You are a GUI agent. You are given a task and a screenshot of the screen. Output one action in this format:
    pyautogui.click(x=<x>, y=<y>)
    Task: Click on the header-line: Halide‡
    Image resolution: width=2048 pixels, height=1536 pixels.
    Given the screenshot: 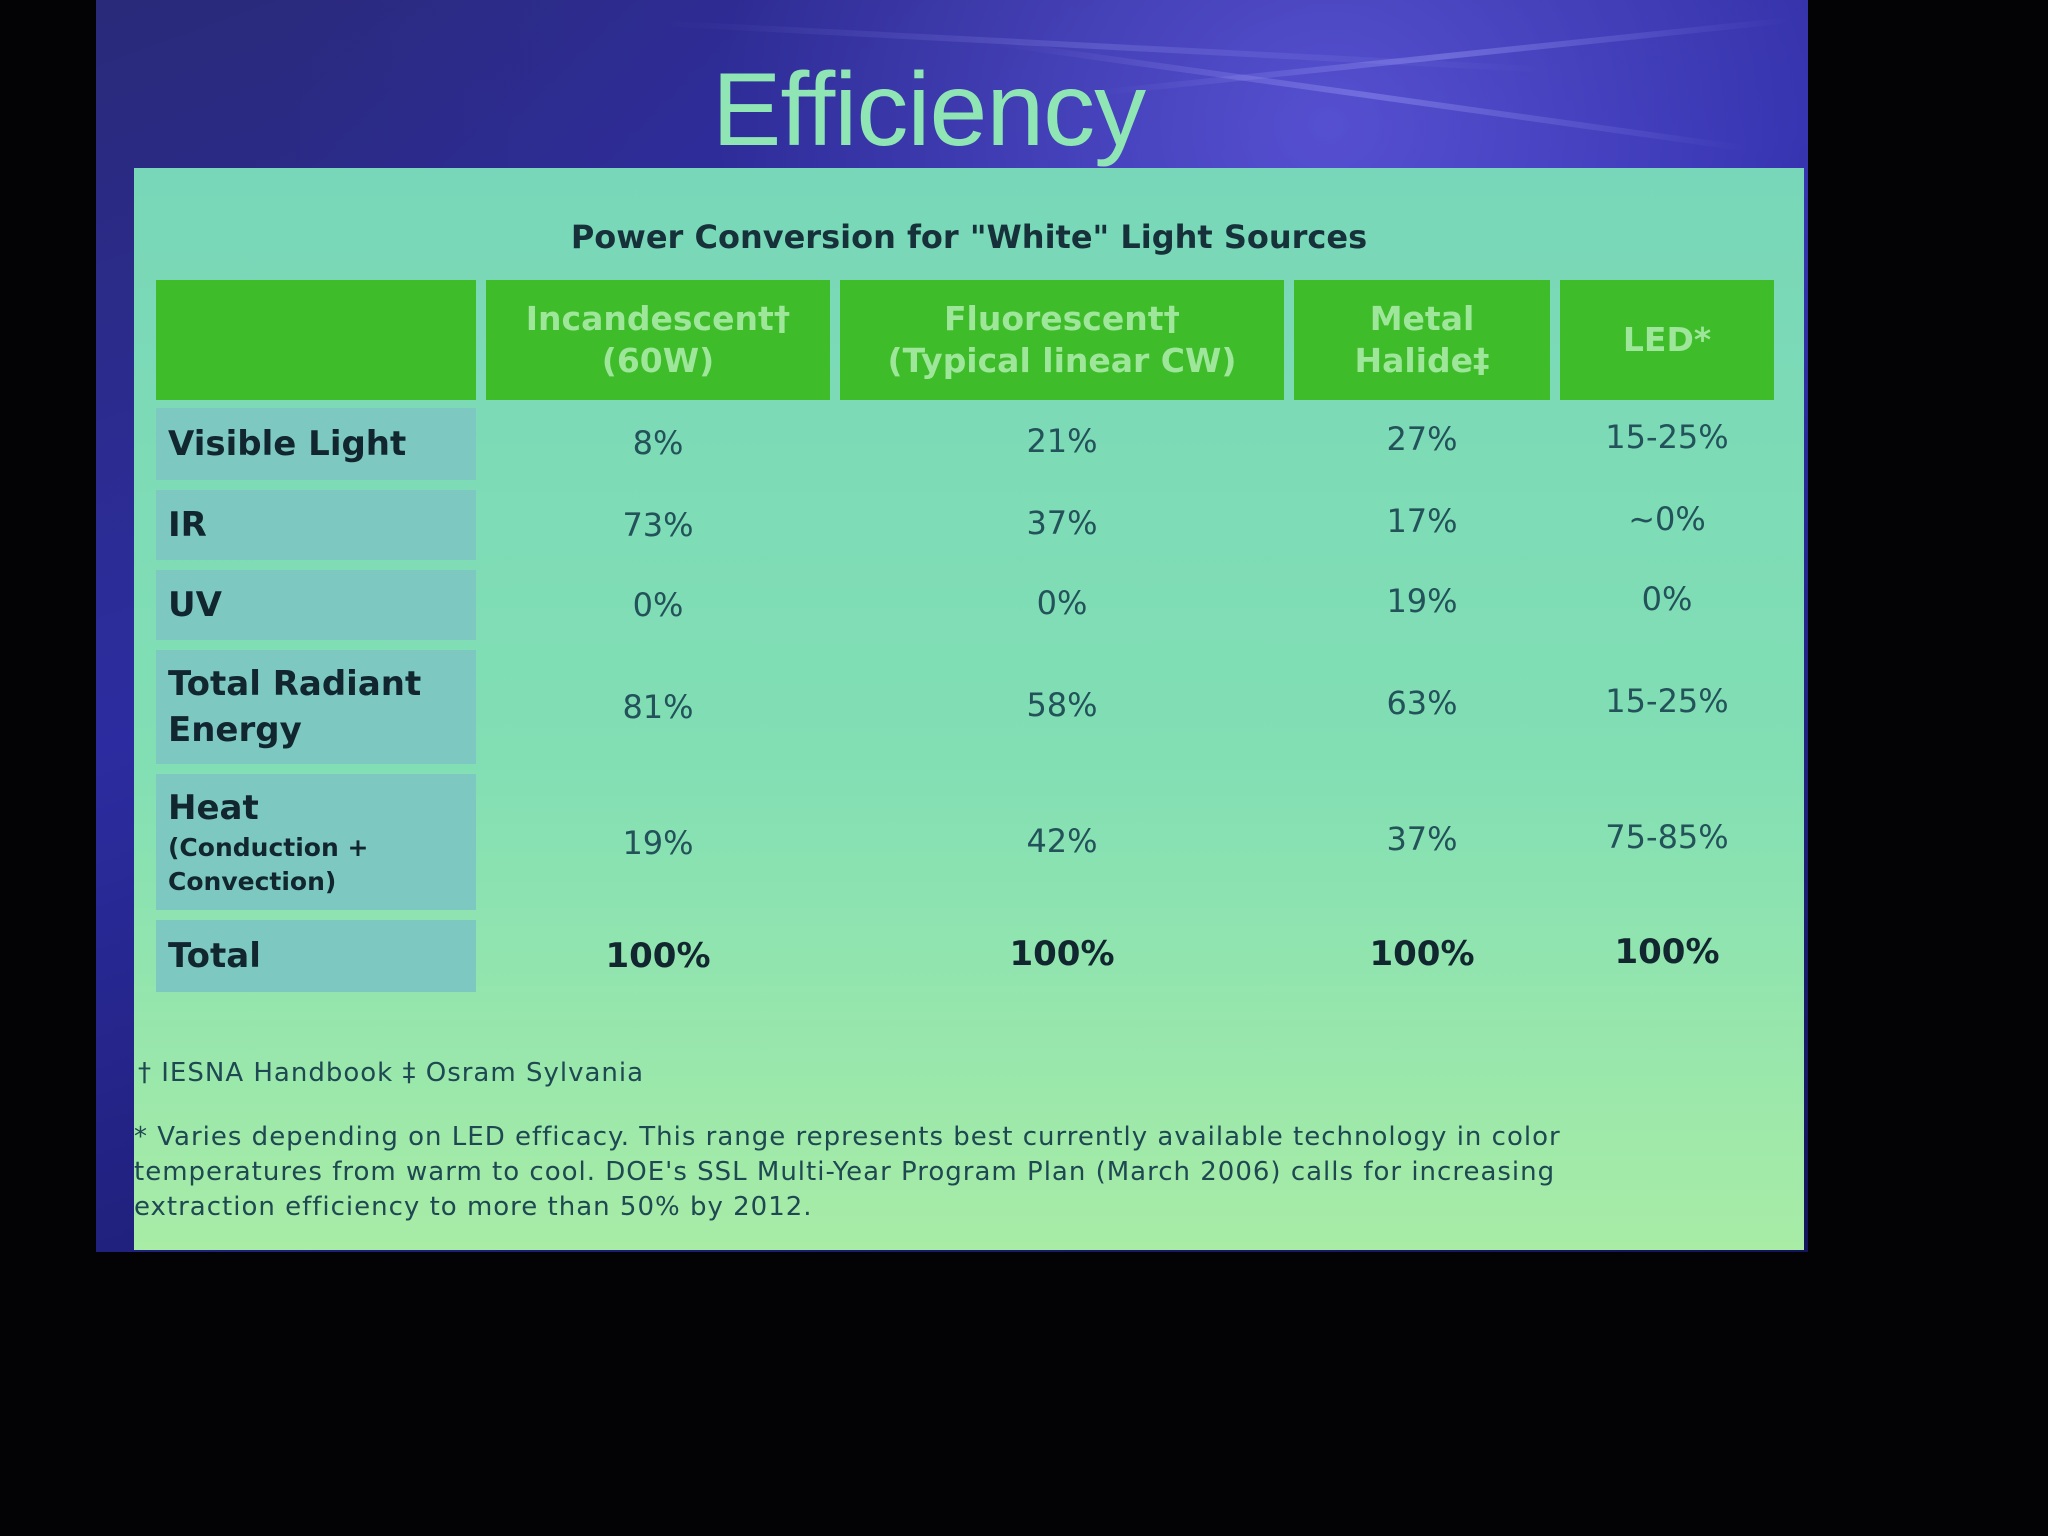 What is the action you would take?
    pyautogui.click(x=1422, y=360)
    